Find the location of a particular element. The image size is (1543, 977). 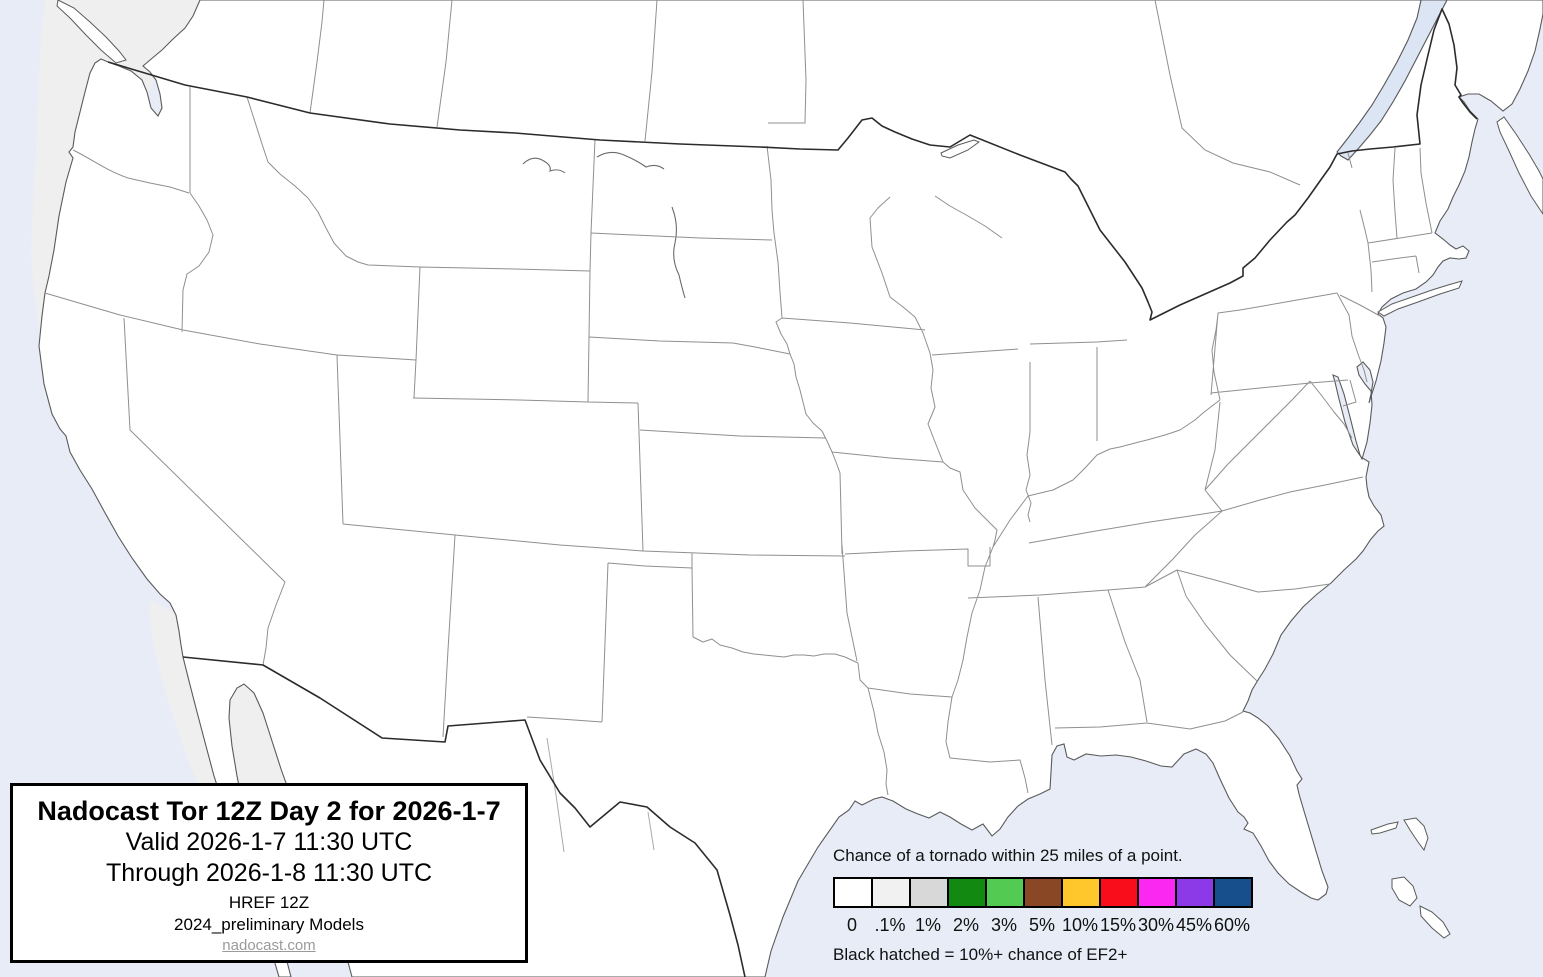

legend-swatch-3% is located at coordinates (1005, 892).